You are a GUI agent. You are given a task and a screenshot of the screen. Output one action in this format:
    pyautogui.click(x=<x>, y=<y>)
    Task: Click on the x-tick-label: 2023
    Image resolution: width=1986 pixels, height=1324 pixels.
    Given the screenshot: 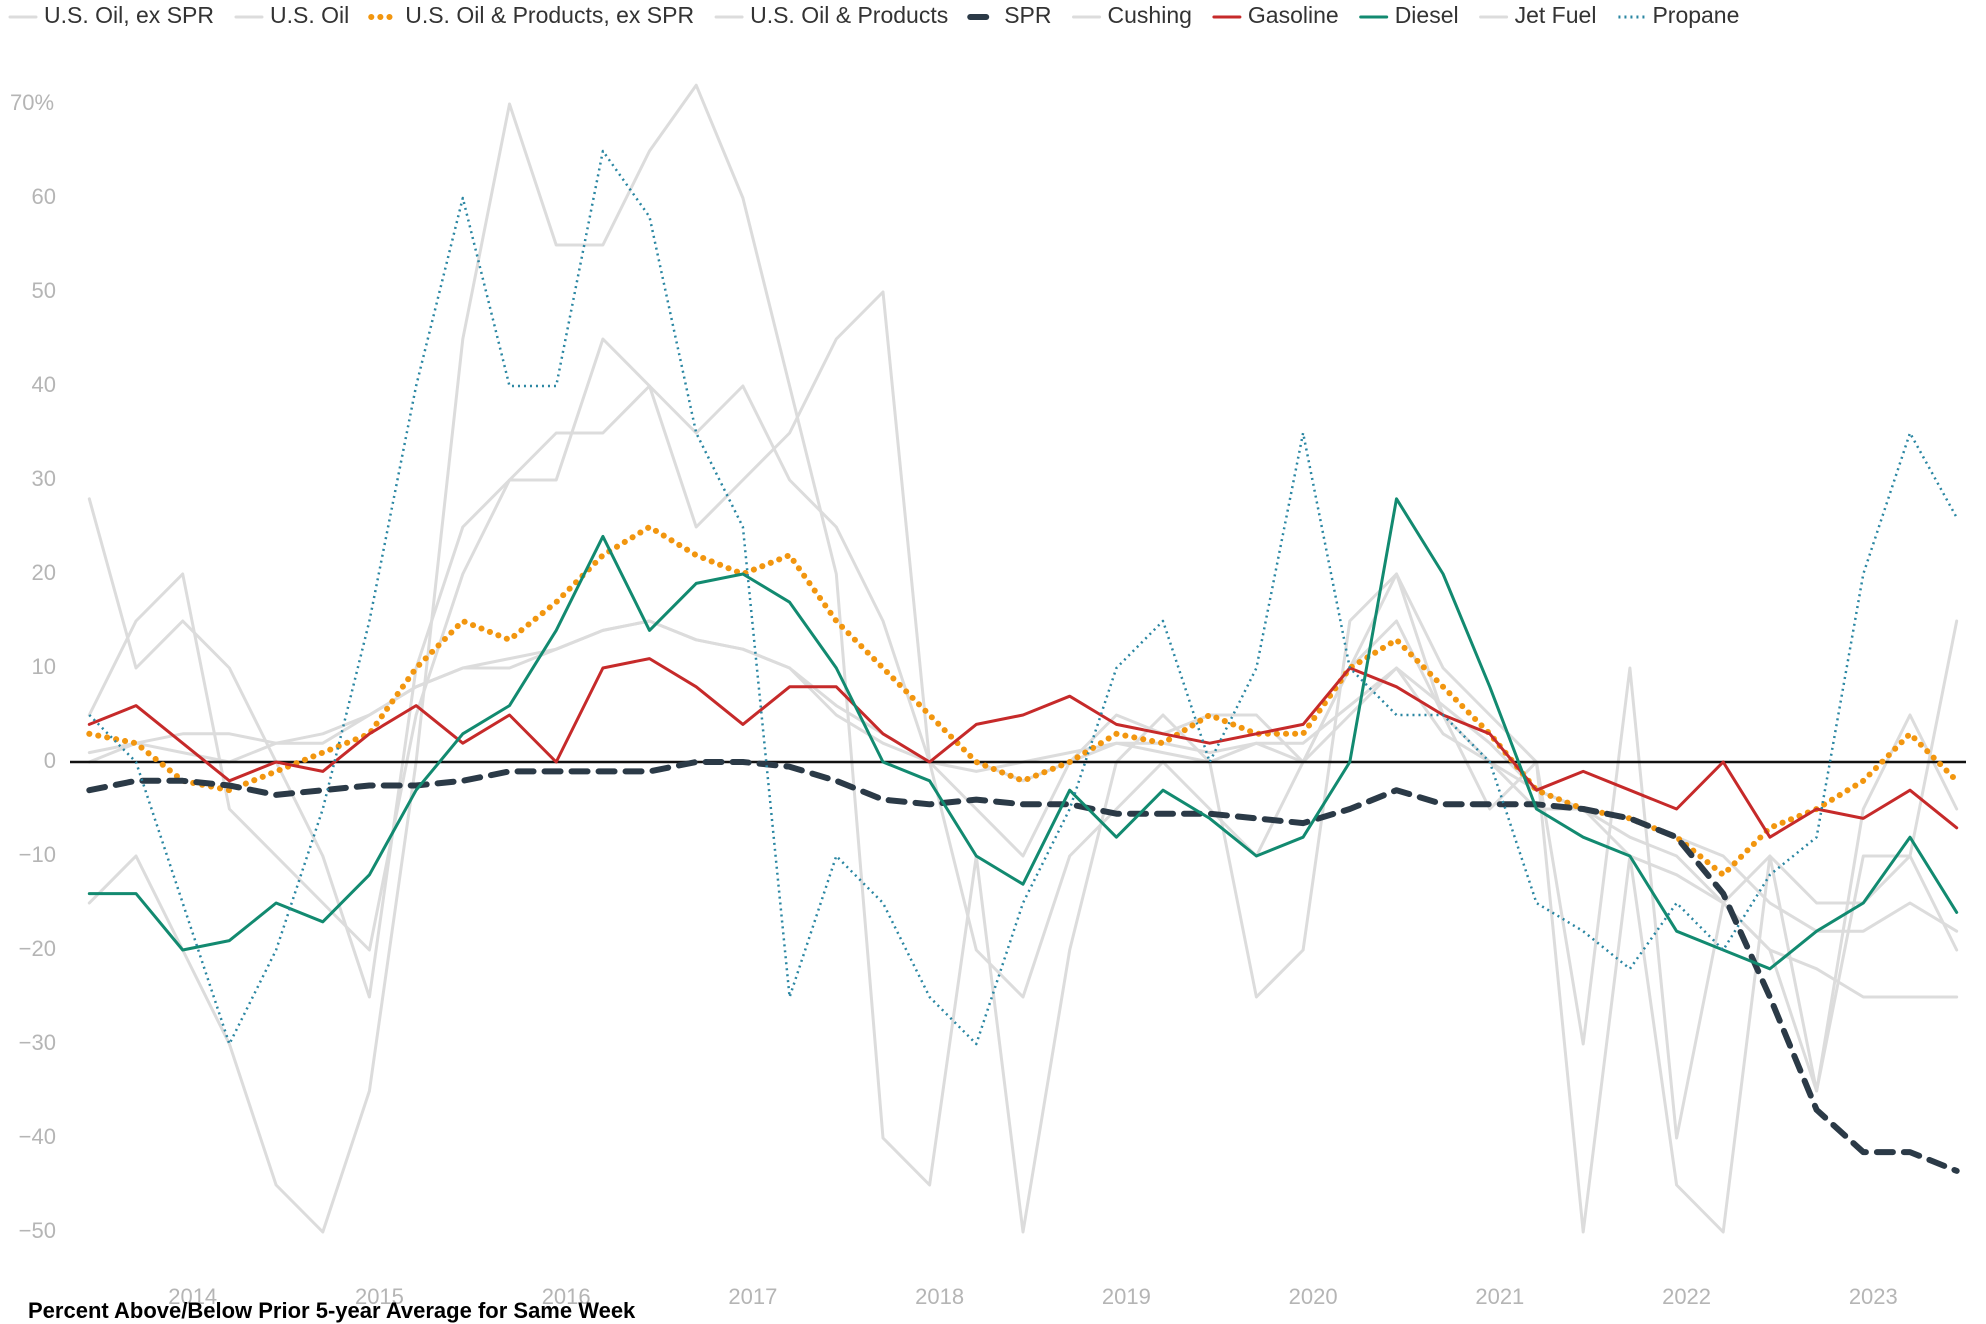 What is the action you would take?
    pyautogui.click(x=1873, y=1296)
    